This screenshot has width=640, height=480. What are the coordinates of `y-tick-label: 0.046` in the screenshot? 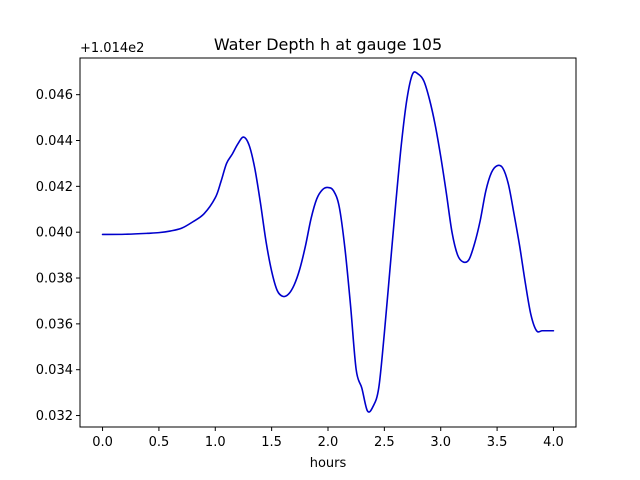 It's located at (54, 95).